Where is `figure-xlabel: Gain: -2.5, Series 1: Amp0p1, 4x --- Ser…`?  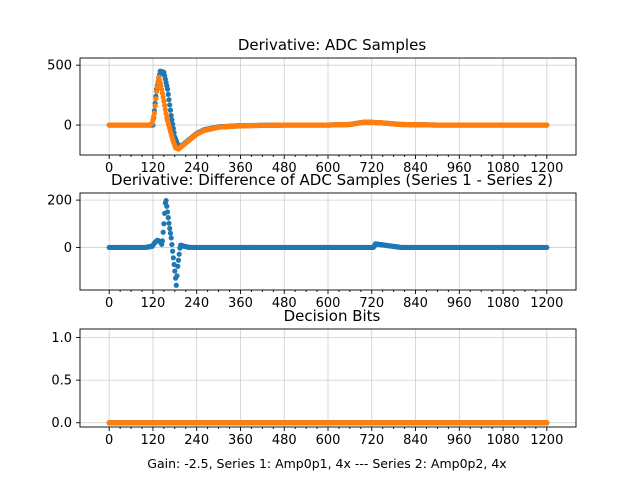 figure-xlabel: Gain: -2.5, Series 1: Amp0p1, 4x --- Ser… is located at coordinates (326, 463).